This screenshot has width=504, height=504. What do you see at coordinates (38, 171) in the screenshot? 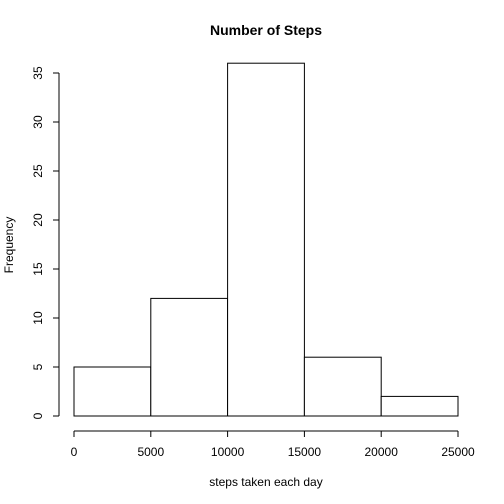
I see `y-tick-label: 25` at bounding box center [38, 171].